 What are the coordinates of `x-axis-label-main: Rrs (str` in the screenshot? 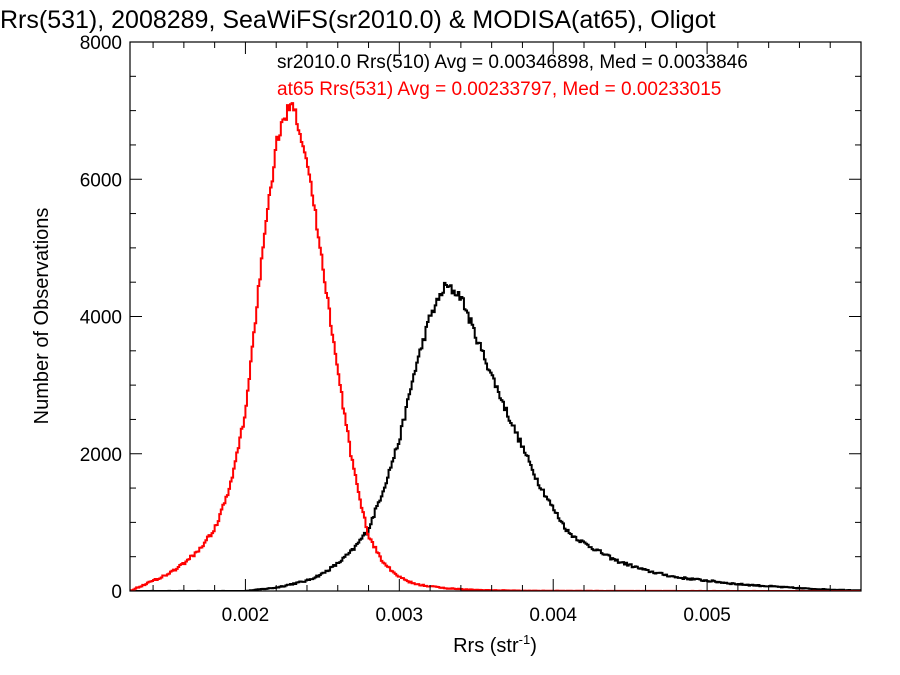 It's located at (486, 646).